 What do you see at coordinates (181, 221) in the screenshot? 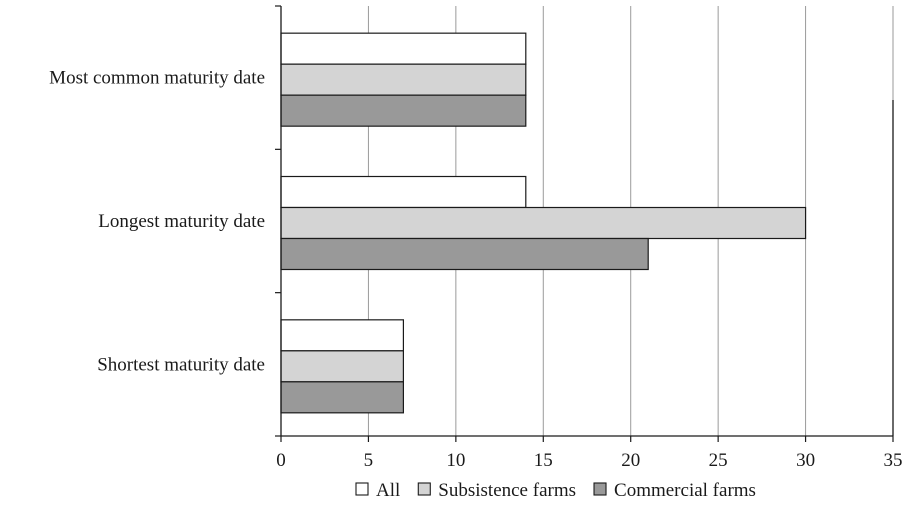
I see `category-label: Longest maturity date` at bounding box center [181, 221].